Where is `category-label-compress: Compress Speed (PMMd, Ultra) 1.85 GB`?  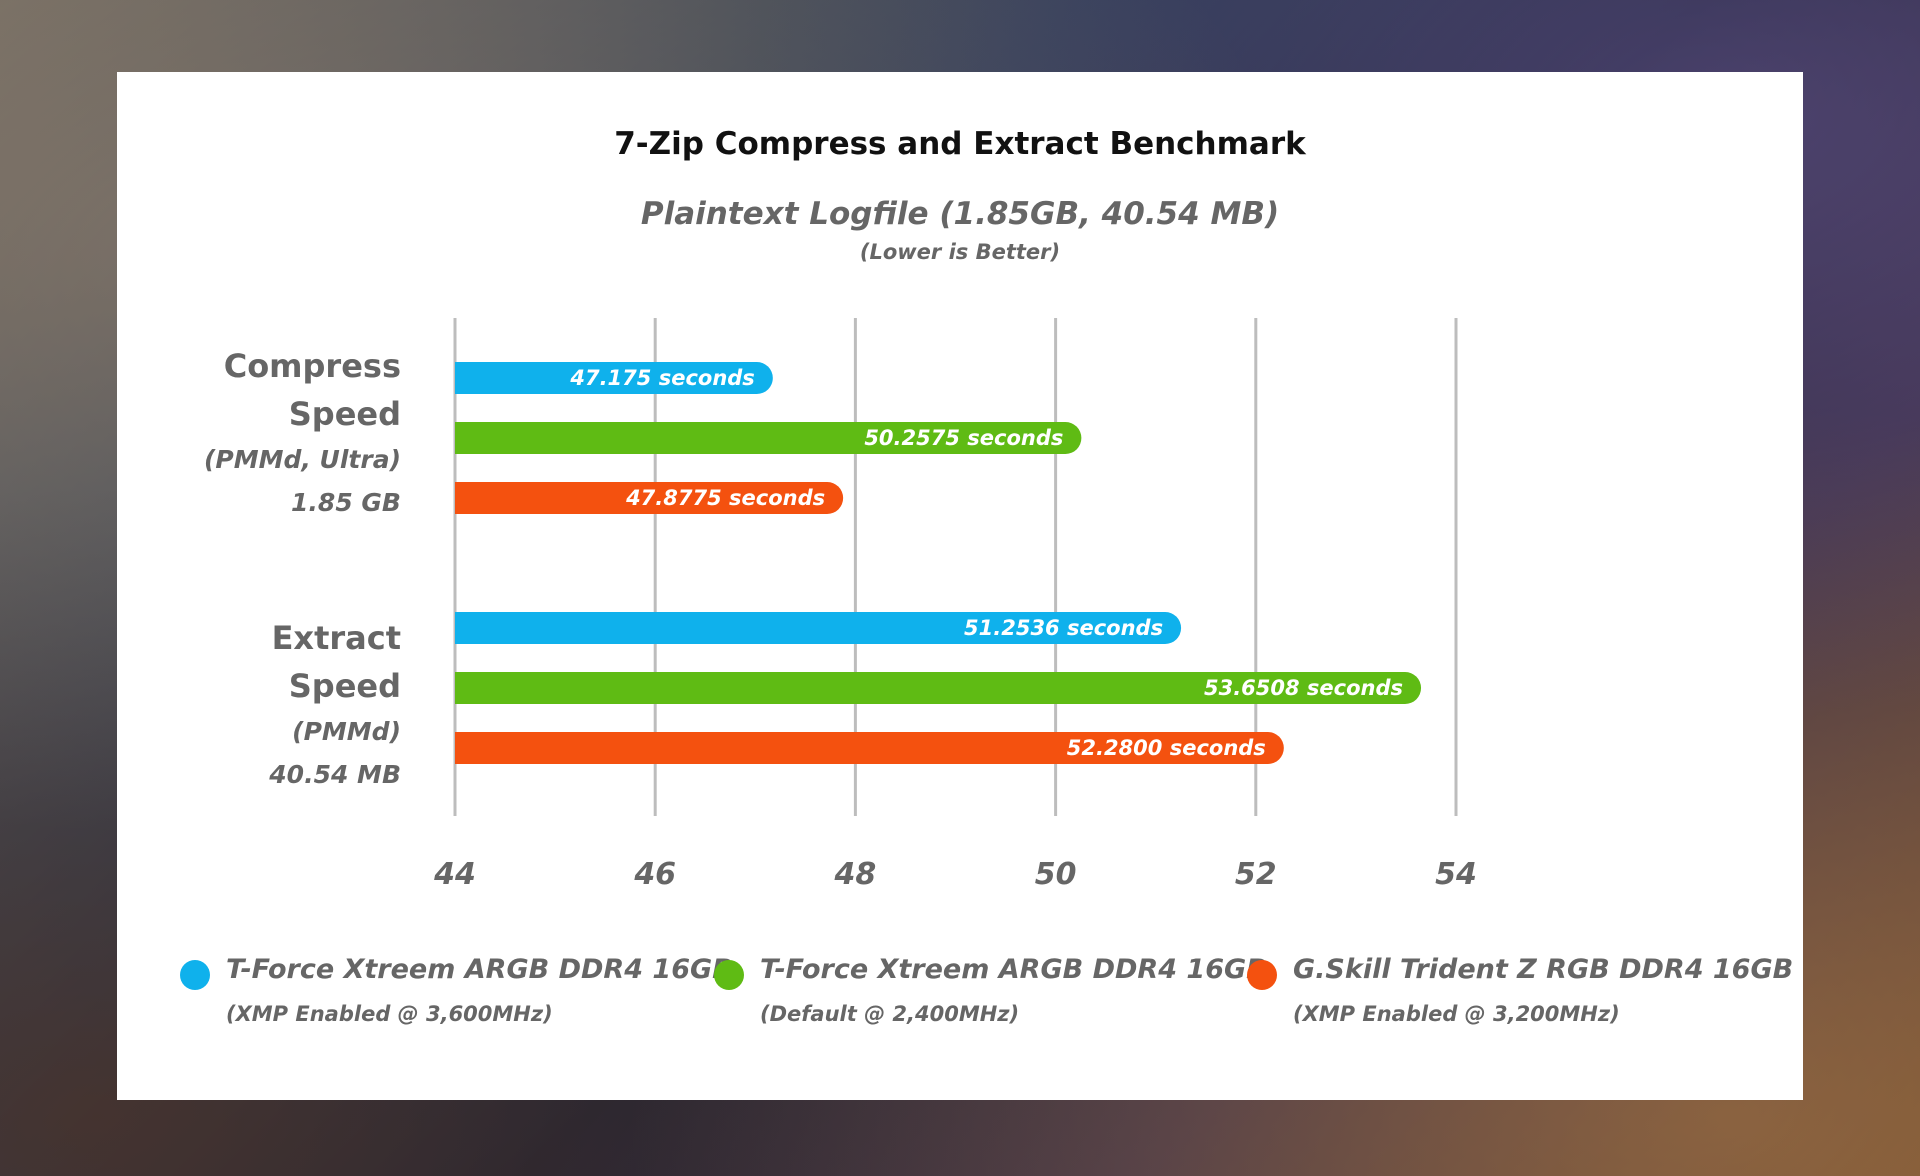
category-label-compress: Compress Speed (PMMd, Ultra) 1.85 GB is located at coordinates (302, 433).